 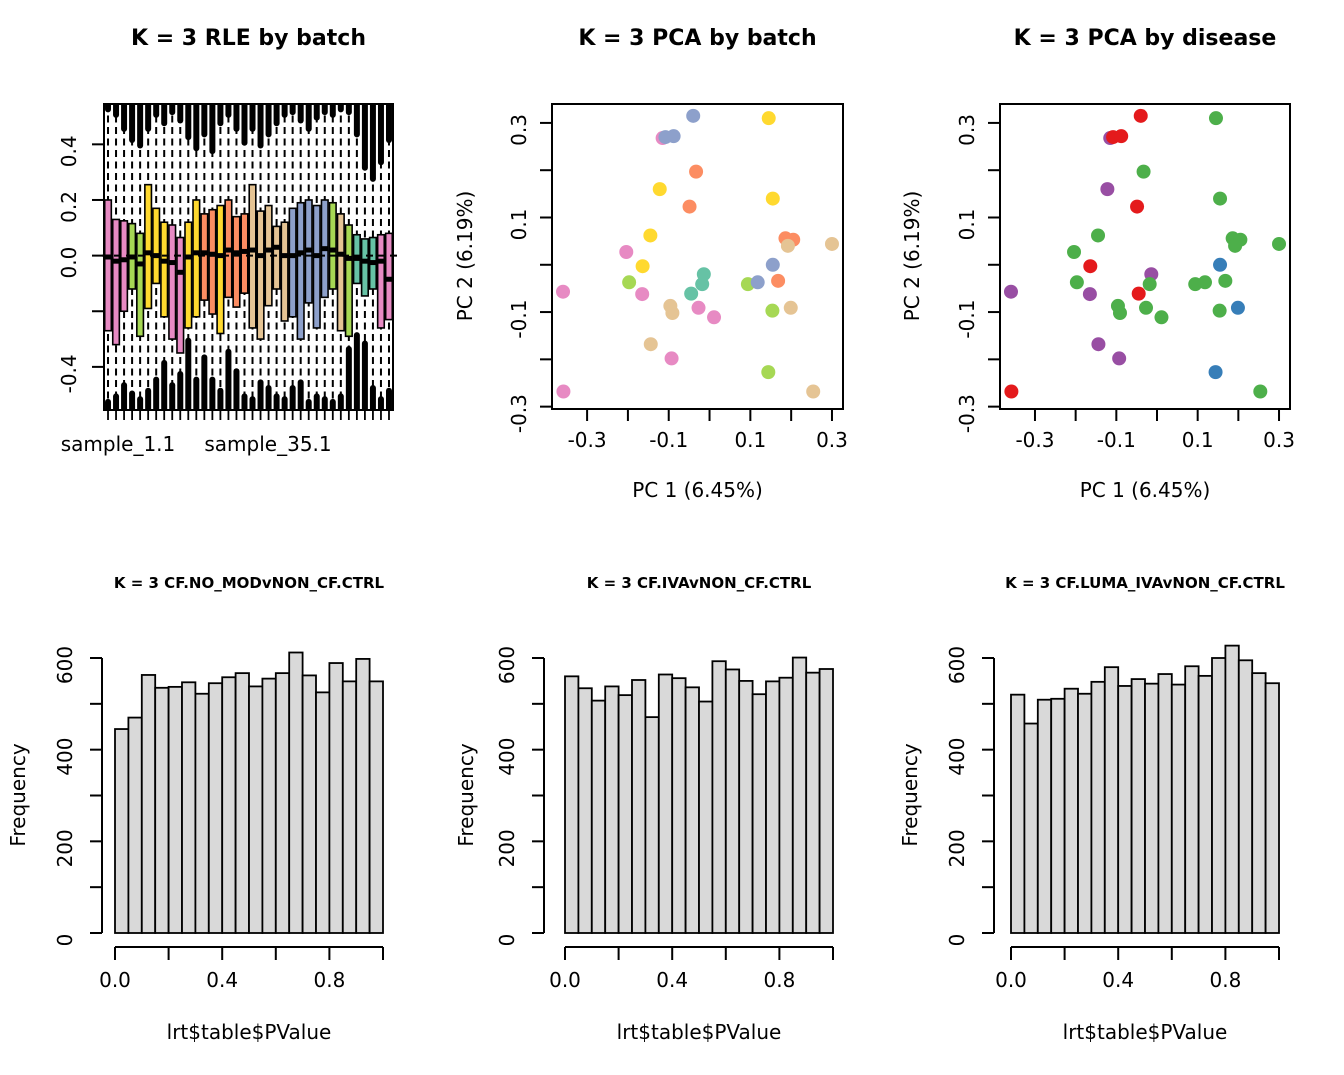 I want to click on hist-no-mod-panel: 0 200 400 600 0.0 0.4 0.8, so click(x=218, y=819).